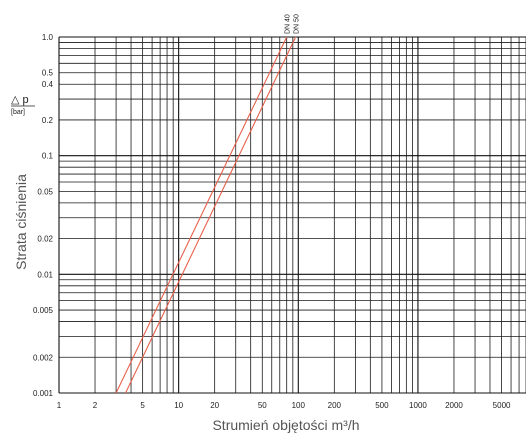 This screenshot has height=434, width=526. I want to click on y-tick-label: 0.2, so click(48, 120).